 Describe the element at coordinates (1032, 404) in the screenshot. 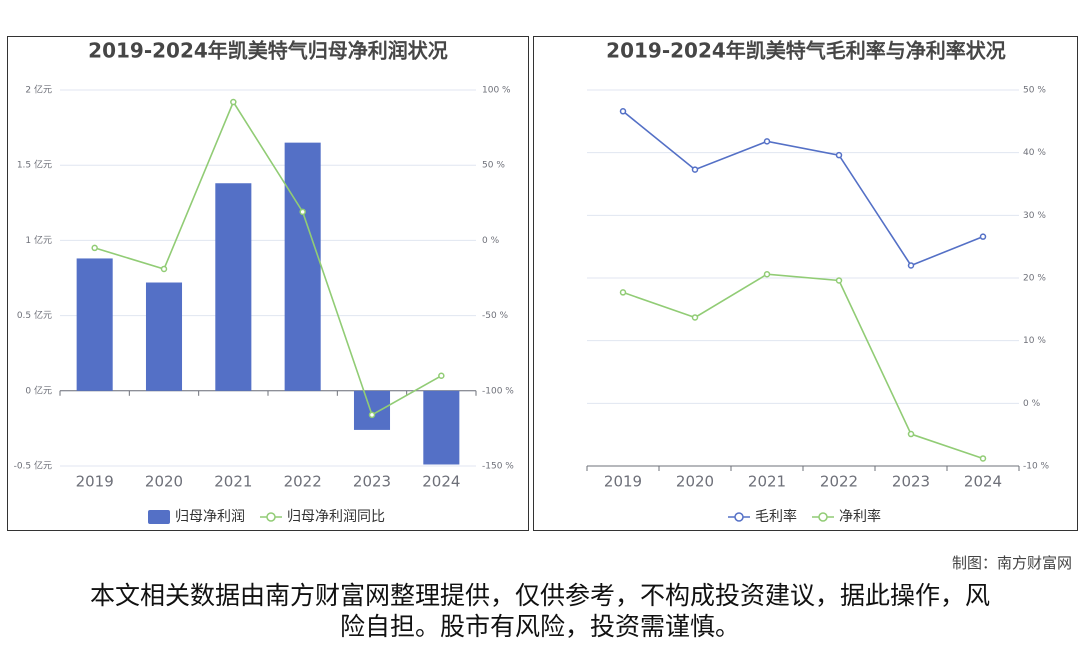

I see `y-tick-label: 0 %` at that location.